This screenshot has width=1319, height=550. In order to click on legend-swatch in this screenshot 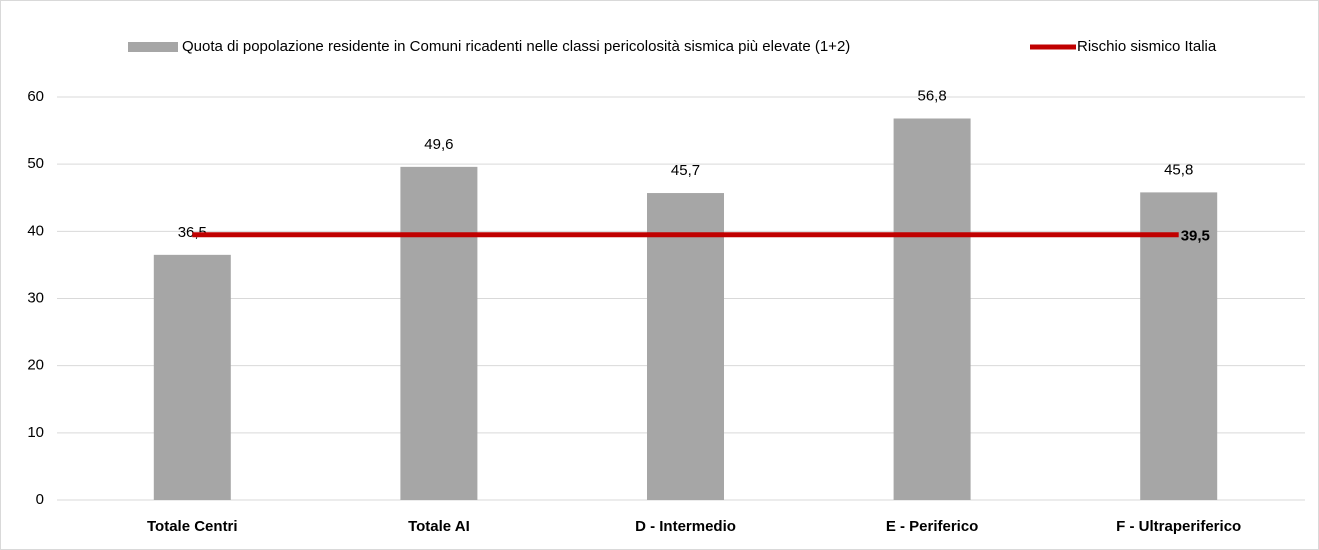, I will do `click(153, 47)`.